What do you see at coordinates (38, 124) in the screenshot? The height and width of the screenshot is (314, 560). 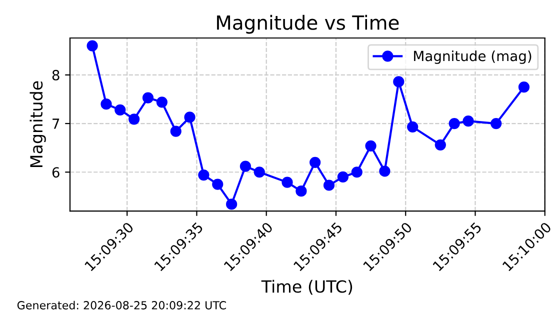 I see `y-axis-title: Magnitude` at bounding box center [38, 124].